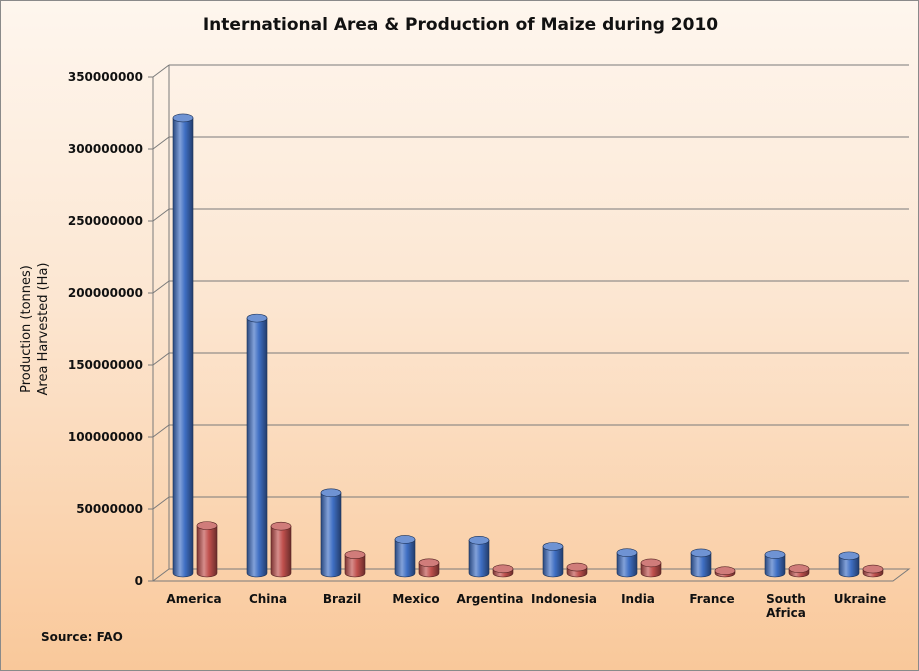 This screenshot has height=671, width=919. What do you see at coordinates (105, 221) in the screenshot?
I see `y-tick-label: 250000000` at bounding box center [105, 221].